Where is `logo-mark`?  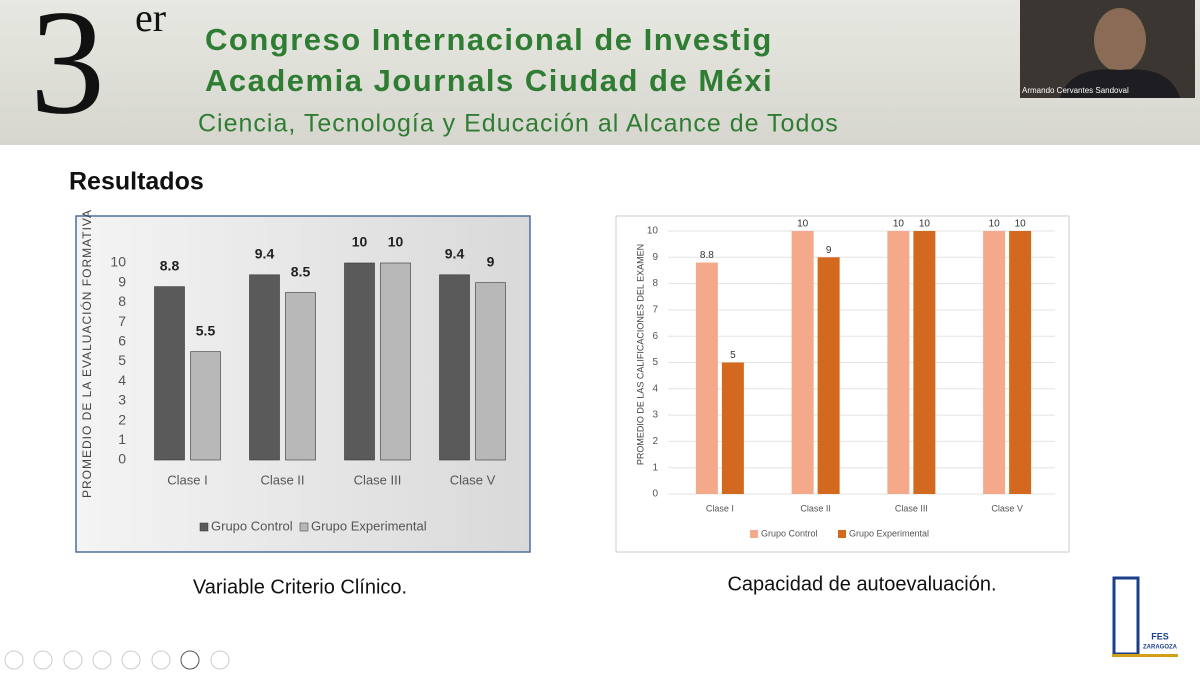
logo-mark is located at coordinates (1126, 616).